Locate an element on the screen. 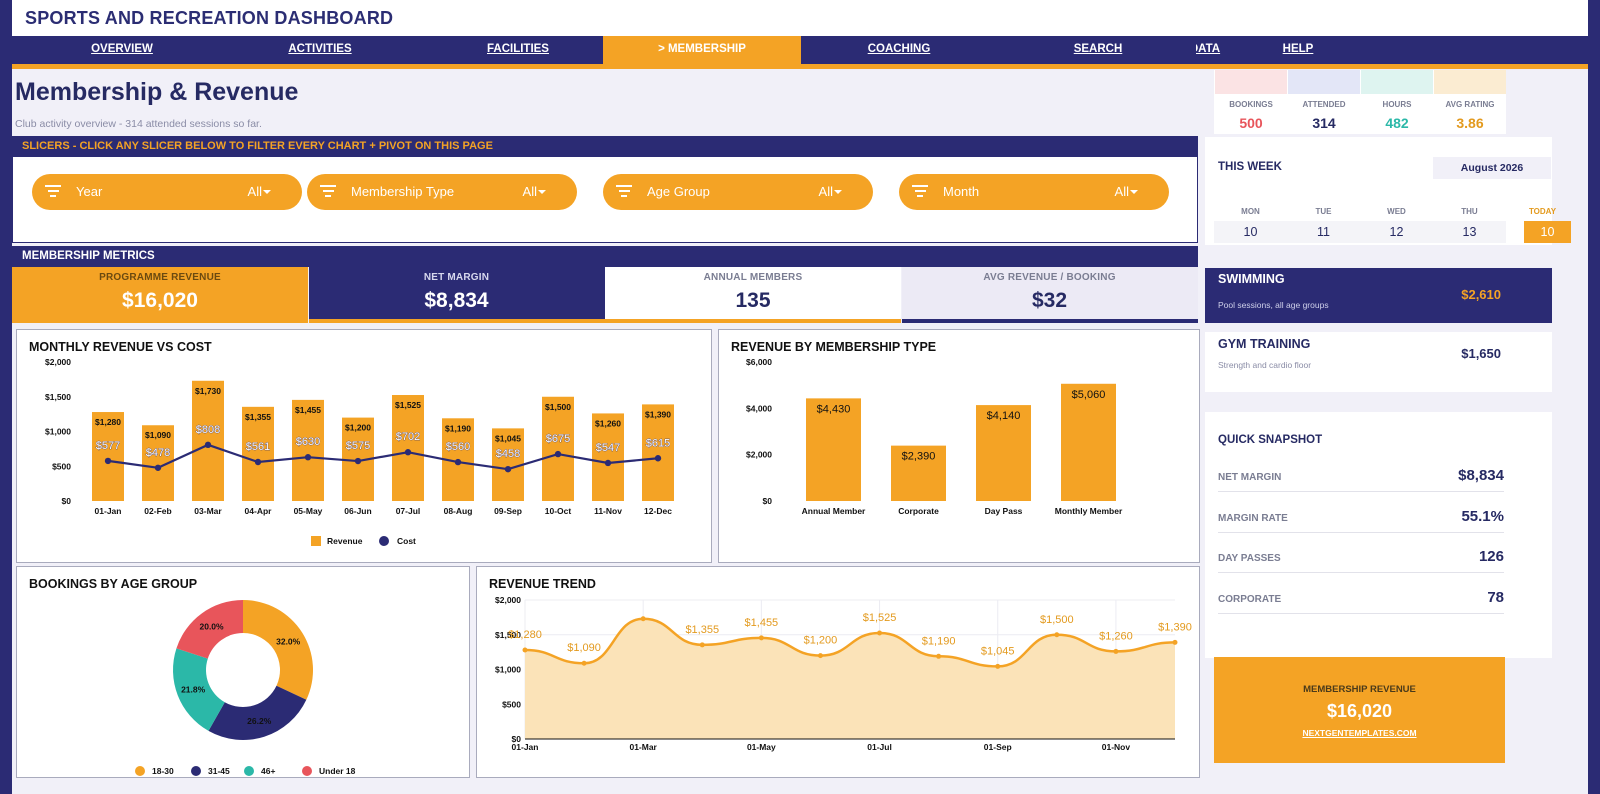 The height and width of the screenshot is (794, 1600). legend-label: 46+ is located at coordinates (268, 771).